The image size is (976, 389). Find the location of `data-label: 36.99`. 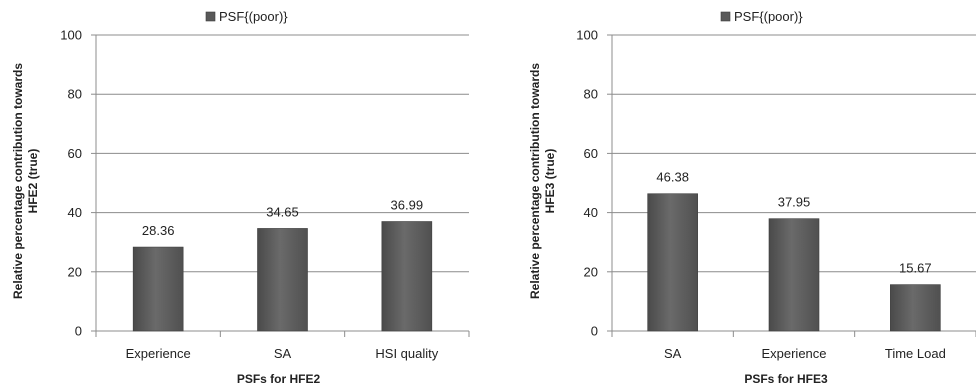

data-label: 36.99 is located at coordinates (407, 205).